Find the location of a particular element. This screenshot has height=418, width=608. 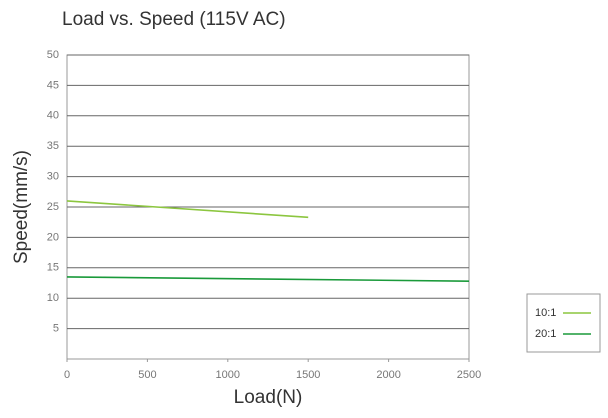

y-tick-label: 45 is located at coordinates (53, 85).